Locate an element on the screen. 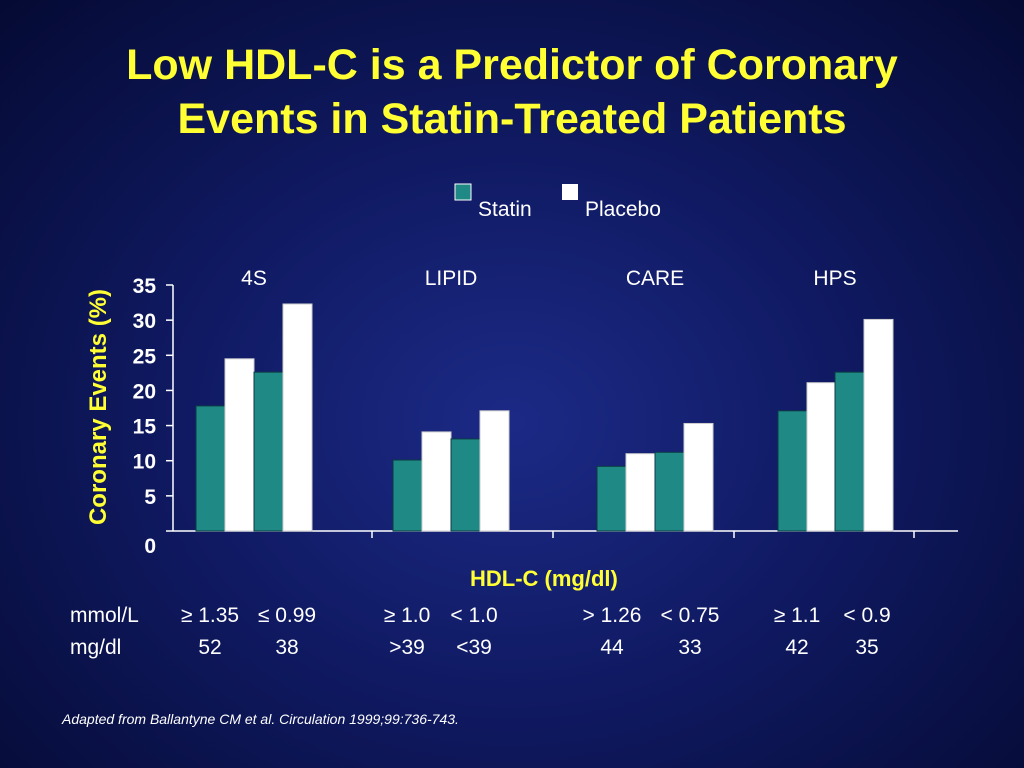  chart-legend: Statin Placebo is located at coordinates (557, 202).